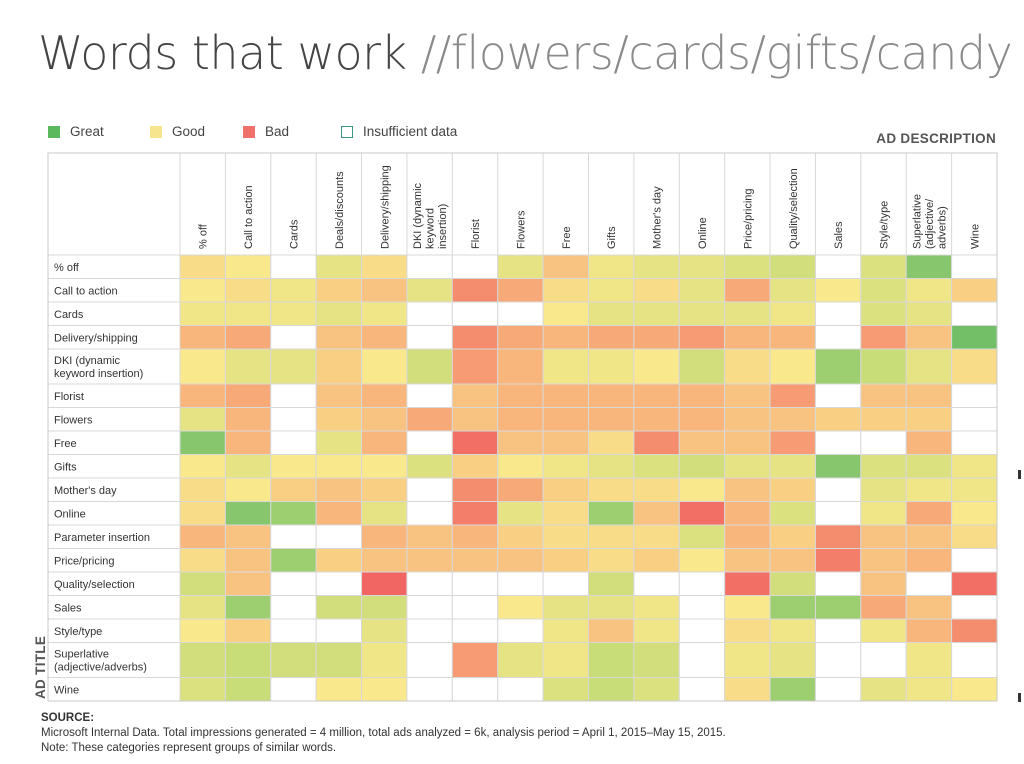  I want to click on legend-item-great: Great, so click(76, 131).